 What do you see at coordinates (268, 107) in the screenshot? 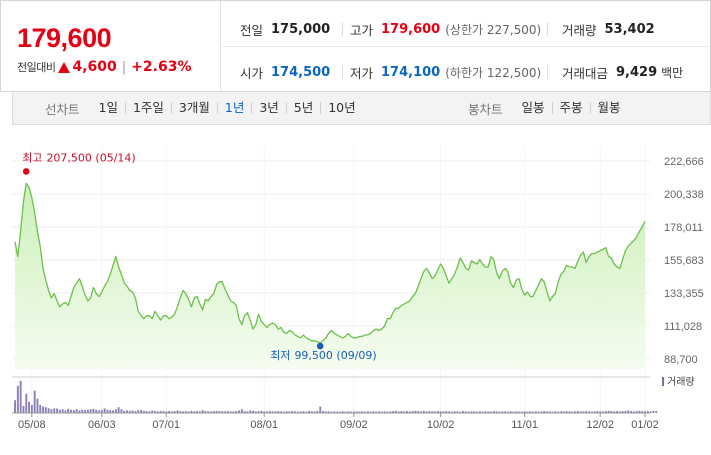
I see `period-3y: 3년` at bounding box center [268, 107].